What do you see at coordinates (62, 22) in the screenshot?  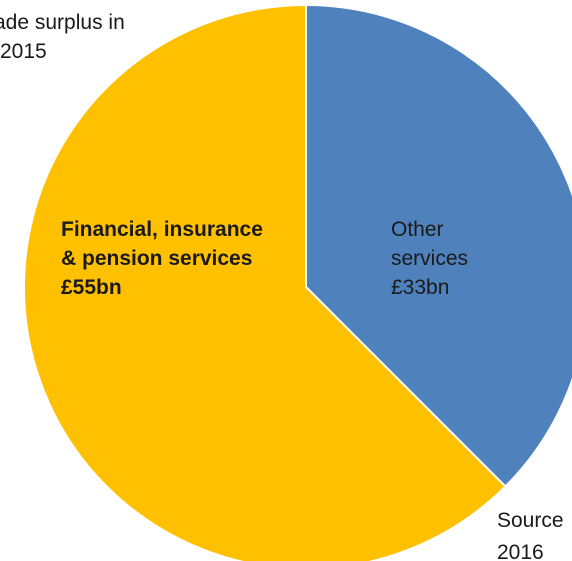 I see `chart-title-line-1: ade surplus in` at bounding box center [62, 22].